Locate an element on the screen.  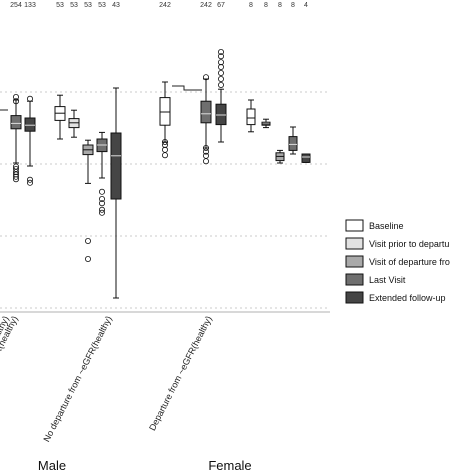
legend-item: Baseline is located at coordinates (374, 225).